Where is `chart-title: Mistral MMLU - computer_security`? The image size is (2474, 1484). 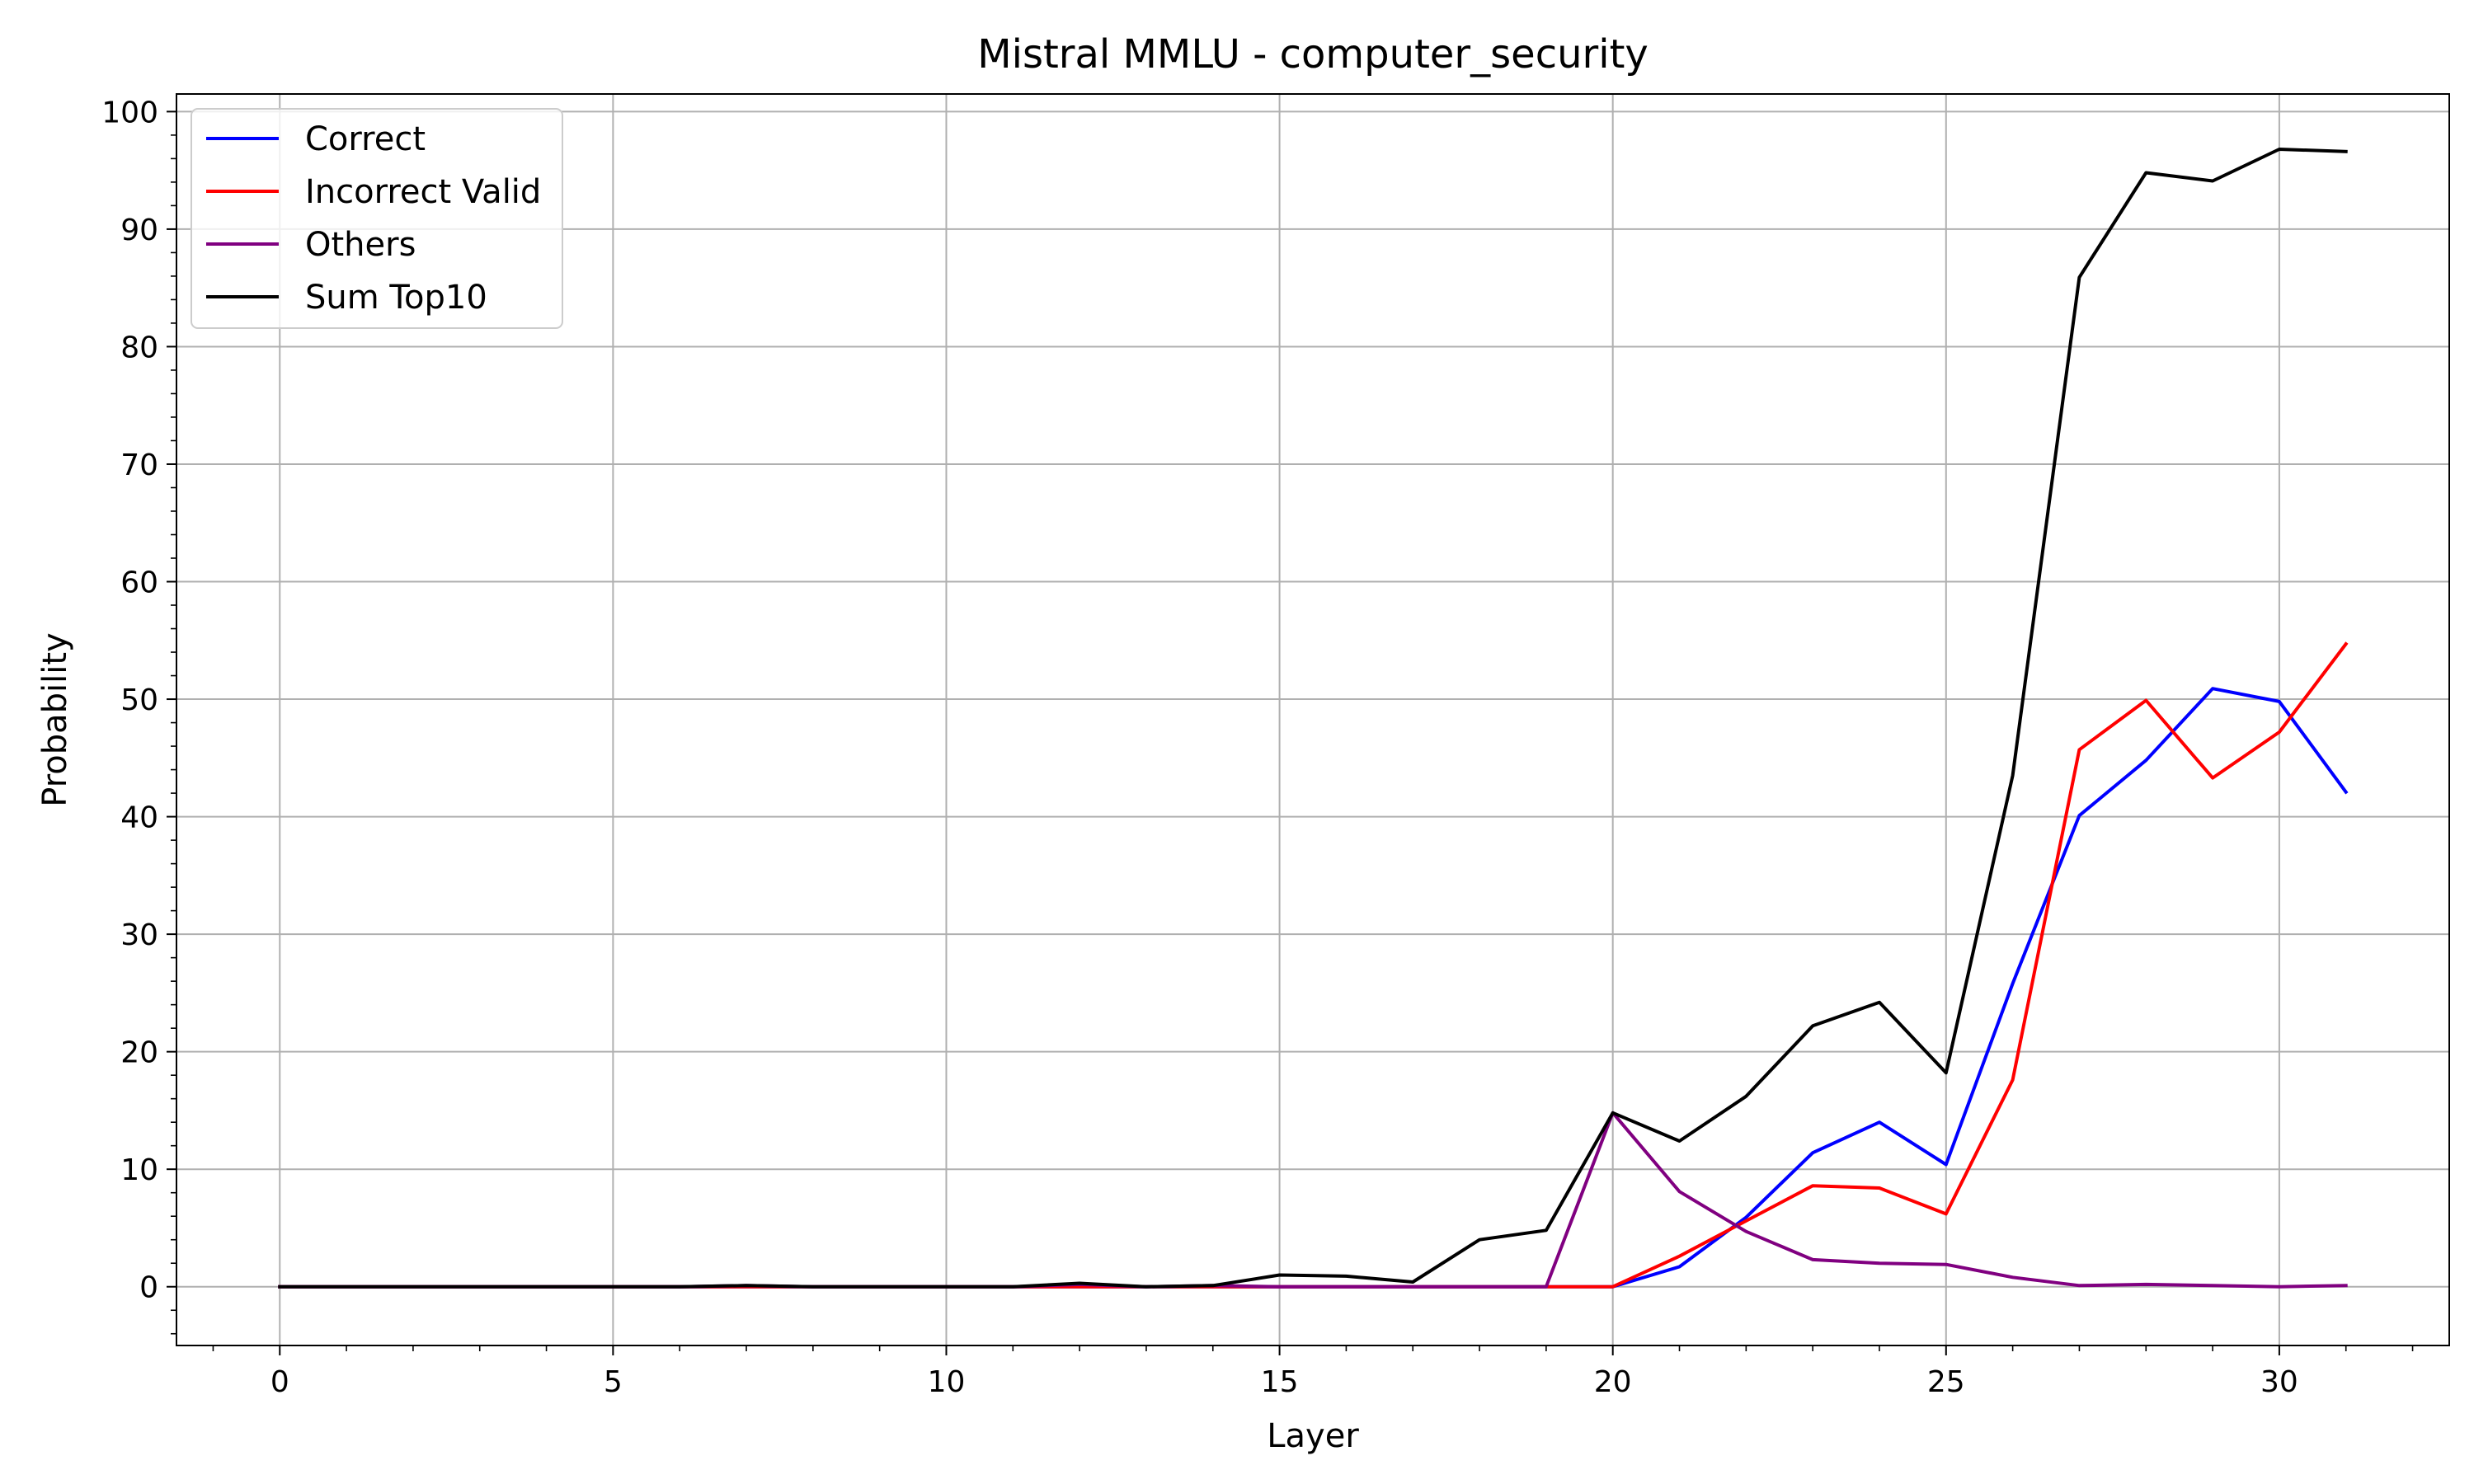
chart-title: Mistral MMLU - computer_security is located at coordinates (1313, 54).